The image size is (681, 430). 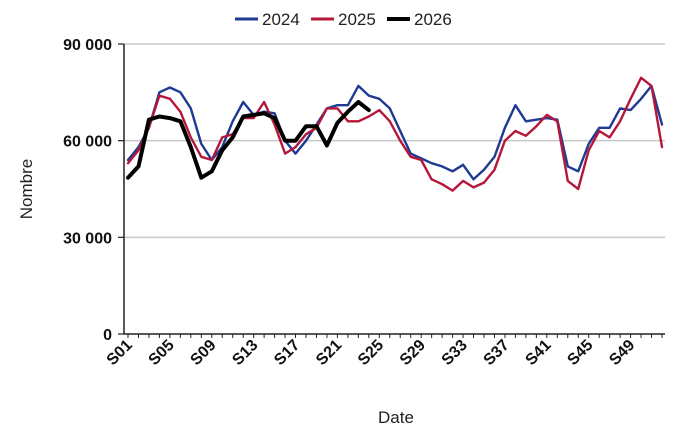 I want to click on legend: 2024 2025 2026, so click(x=343, y=19).